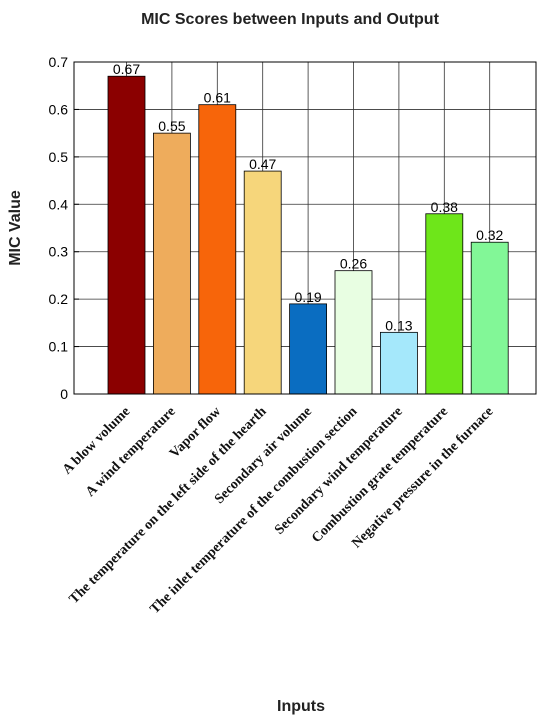  I want to click on y-tick-label-4: 0.4, so click(59, 204).